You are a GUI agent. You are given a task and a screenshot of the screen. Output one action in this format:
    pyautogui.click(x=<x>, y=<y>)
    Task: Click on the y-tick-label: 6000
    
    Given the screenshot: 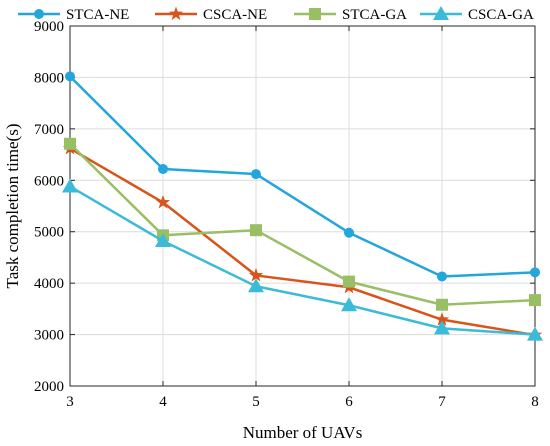 What is the action you would take?
    pyautogui.click(x=49, y=181)
    